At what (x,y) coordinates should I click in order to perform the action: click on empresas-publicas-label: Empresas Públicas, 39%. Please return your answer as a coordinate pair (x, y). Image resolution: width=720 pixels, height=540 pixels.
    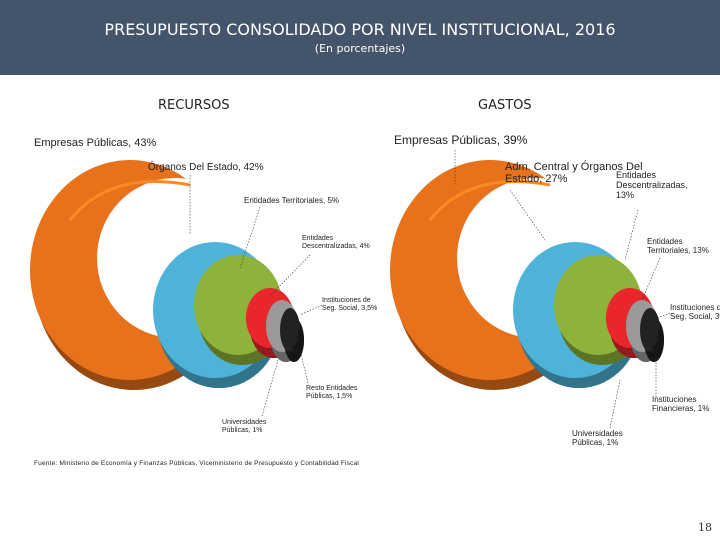
    Looking at the image, I should click on (461, 140).